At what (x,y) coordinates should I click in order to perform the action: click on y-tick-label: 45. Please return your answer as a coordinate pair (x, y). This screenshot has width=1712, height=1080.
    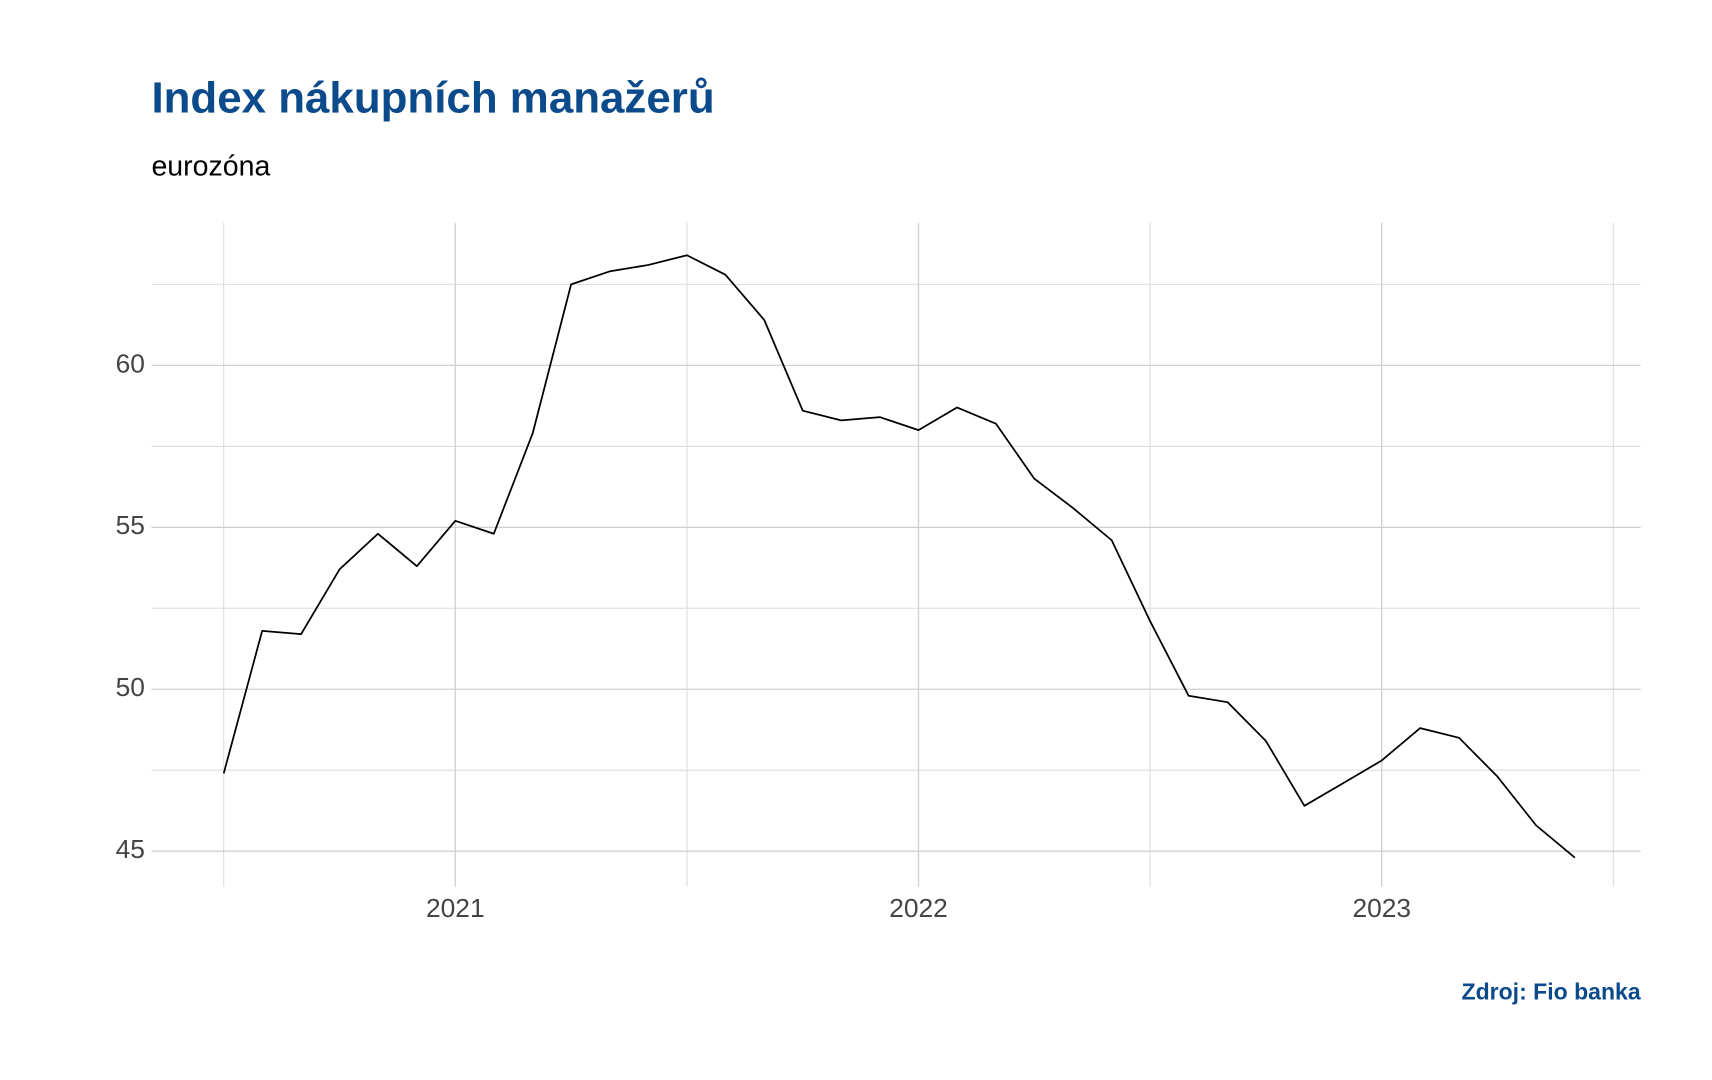
    Looking at the image, I should click on (130, 849).